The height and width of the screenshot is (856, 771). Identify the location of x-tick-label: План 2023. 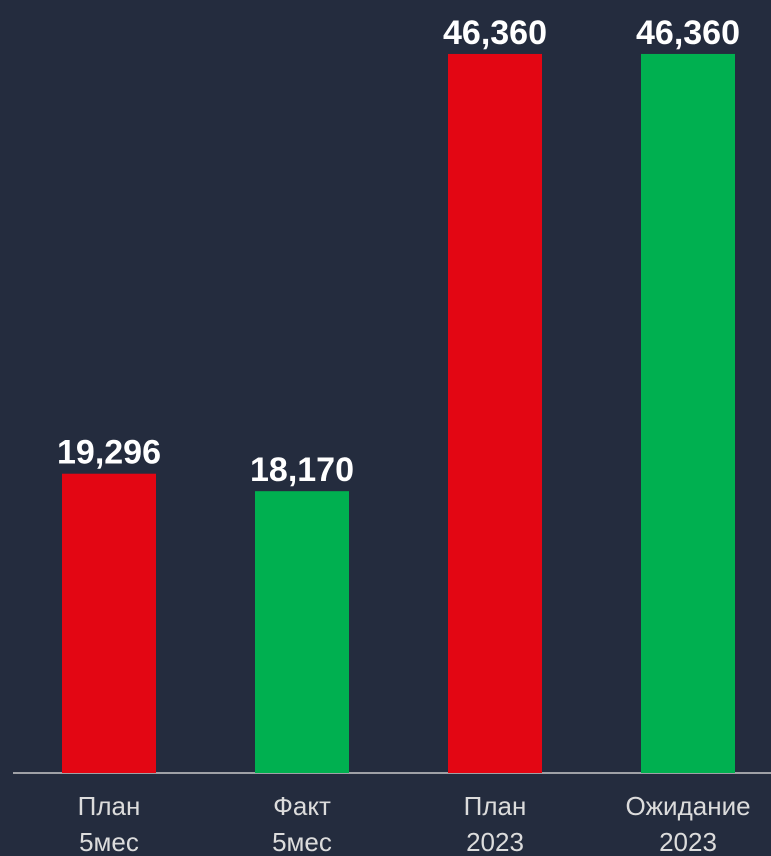
(495, 823).